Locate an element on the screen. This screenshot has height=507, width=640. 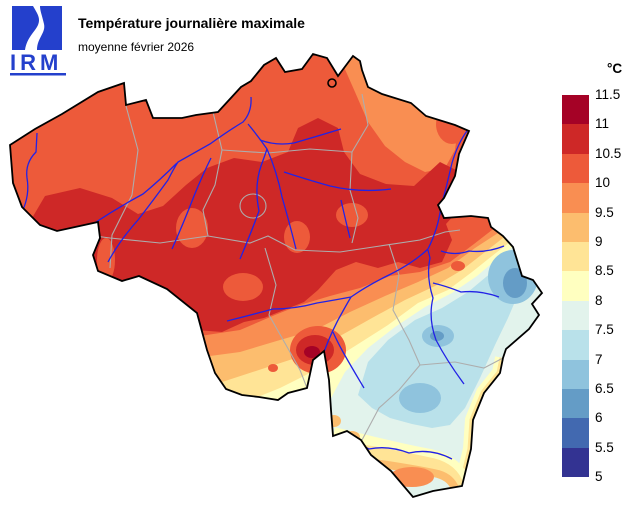
page-subtitle: moyenne février 2026 is located at coordinates (136, 47).